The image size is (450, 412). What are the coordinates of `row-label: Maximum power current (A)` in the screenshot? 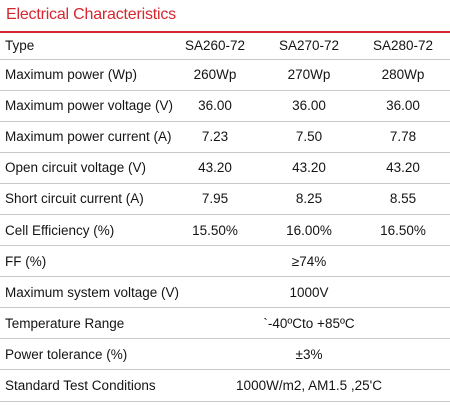 It's located at (86, 137).